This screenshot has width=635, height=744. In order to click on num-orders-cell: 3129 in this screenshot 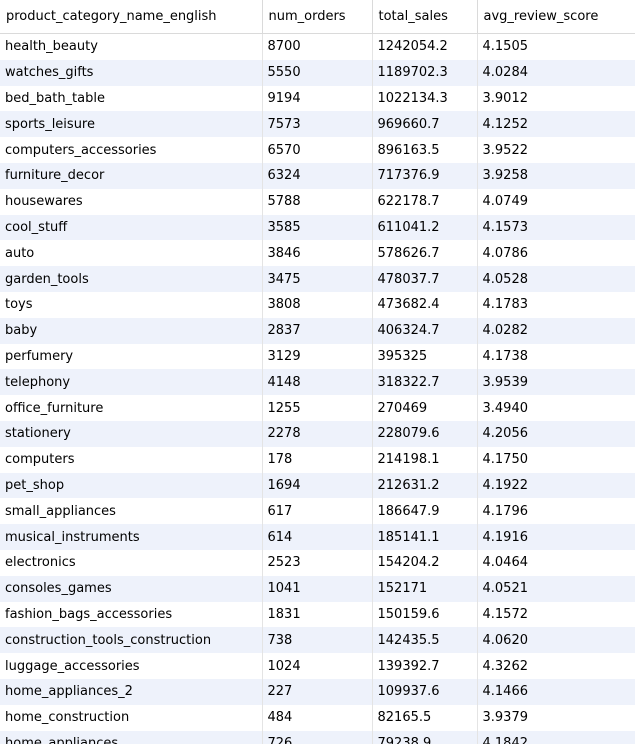, I will do `click(317, 356)`.